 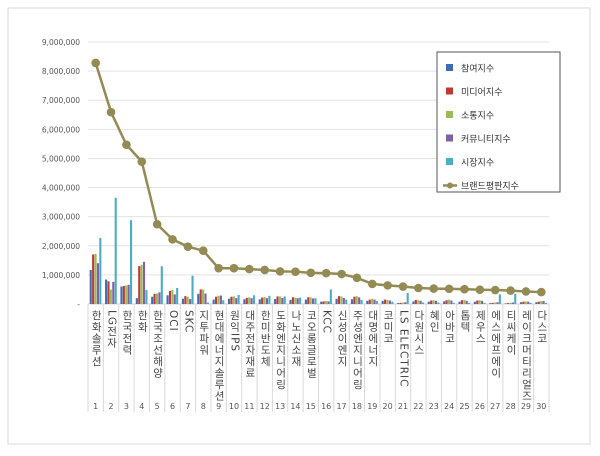 I want to click on rank-label: 27, so click(x=495, y=406).